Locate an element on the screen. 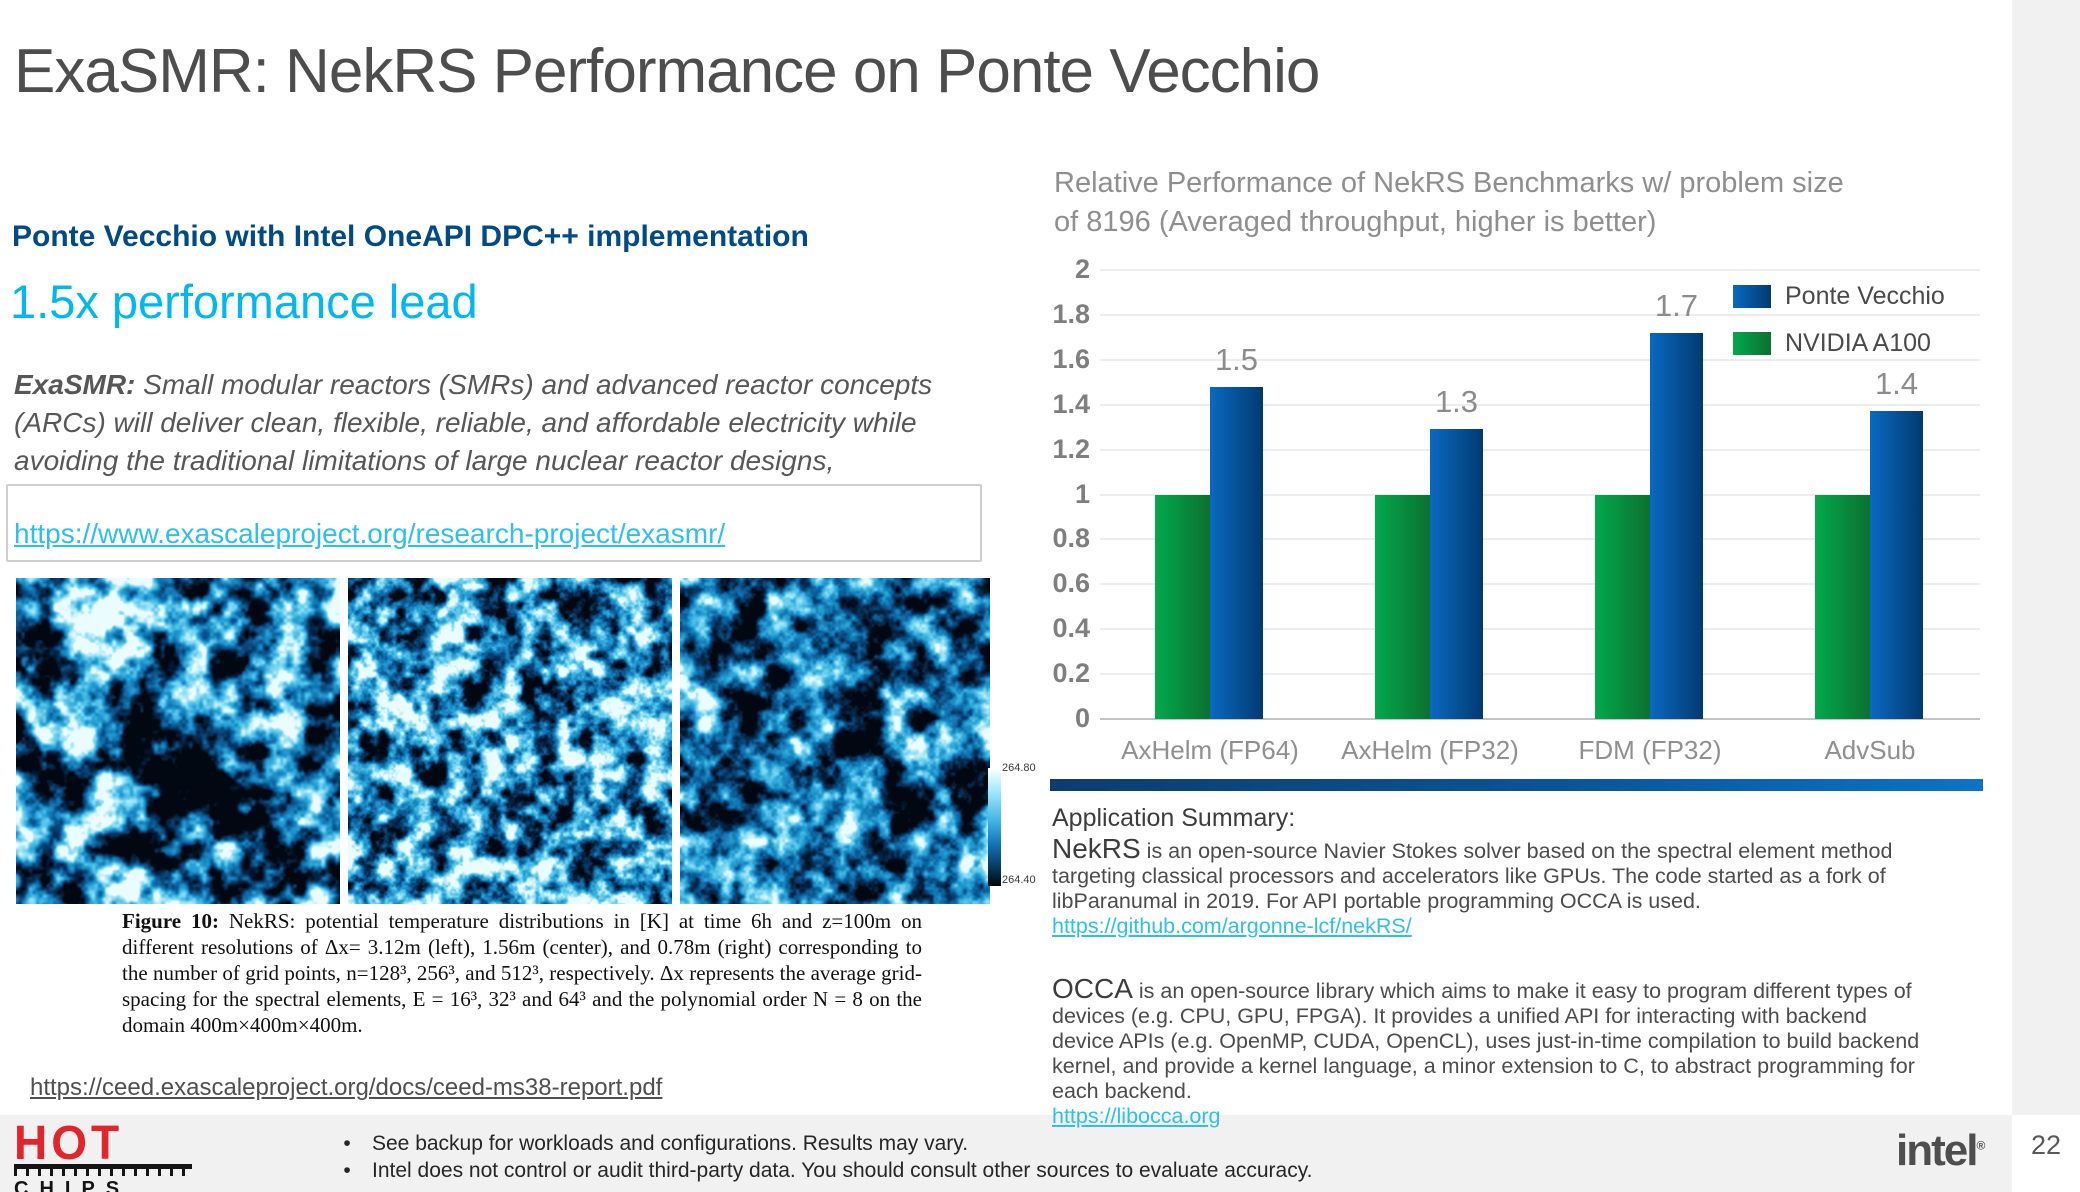 The height and width of the screenshot is (1192, 2080). page-number: 22 is located at coordinates (2046, 1145).